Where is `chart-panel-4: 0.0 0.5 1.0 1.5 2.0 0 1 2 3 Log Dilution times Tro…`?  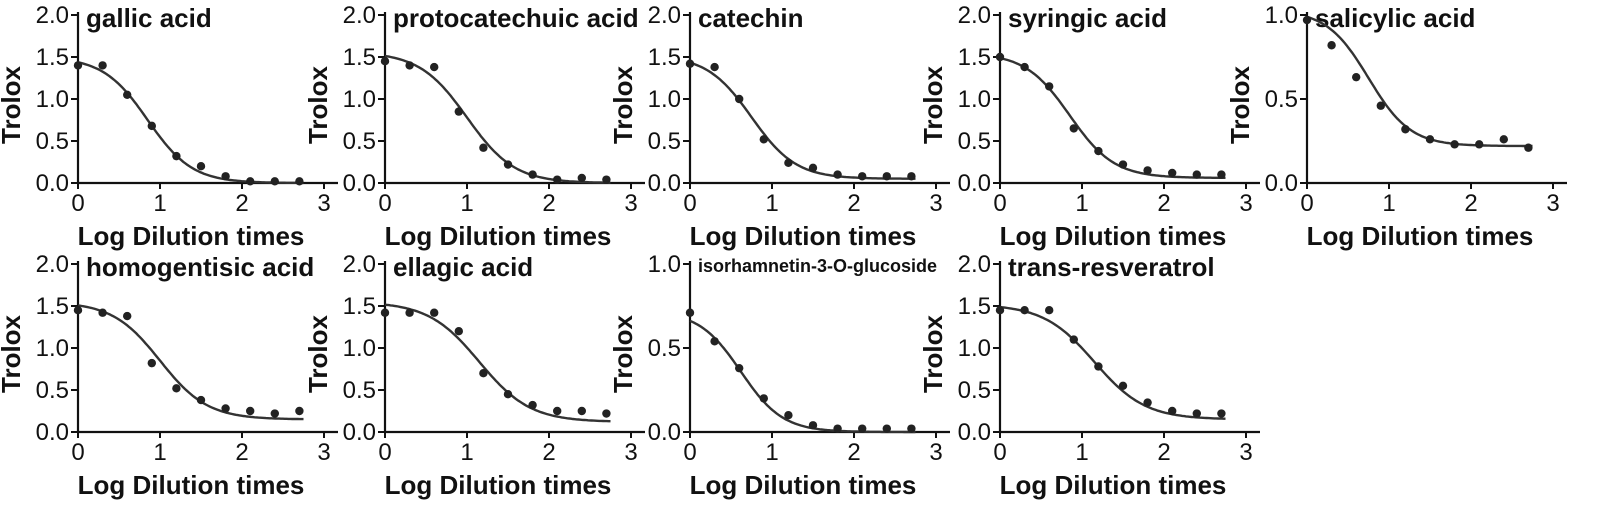
chart-panel-4: 0.0 0.5 1.0 1.5 2.0 0 1 2 3 Log Dilution times Tro… is located at coordinates (1089, 126).